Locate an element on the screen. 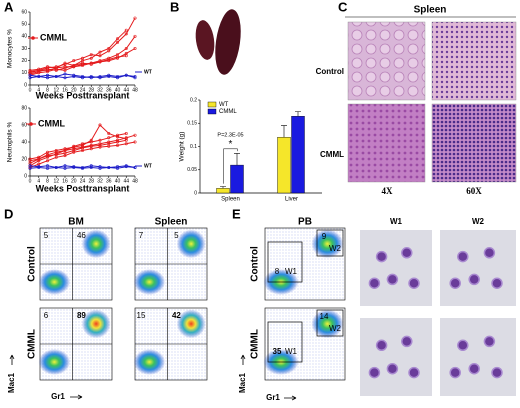  label: A is located at coordinates (9, 7).